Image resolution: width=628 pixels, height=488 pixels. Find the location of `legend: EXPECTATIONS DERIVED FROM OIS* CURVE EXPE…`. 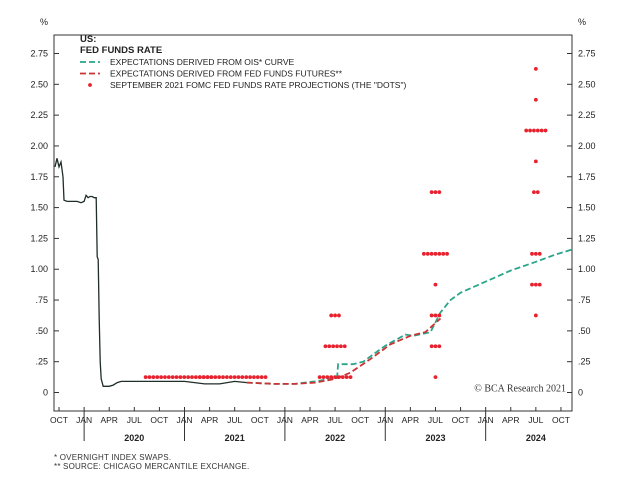

legend: EXPECTATIONS DERIVED FROM OIS* CURVE EXPE… is located at coordinates (243, 73).